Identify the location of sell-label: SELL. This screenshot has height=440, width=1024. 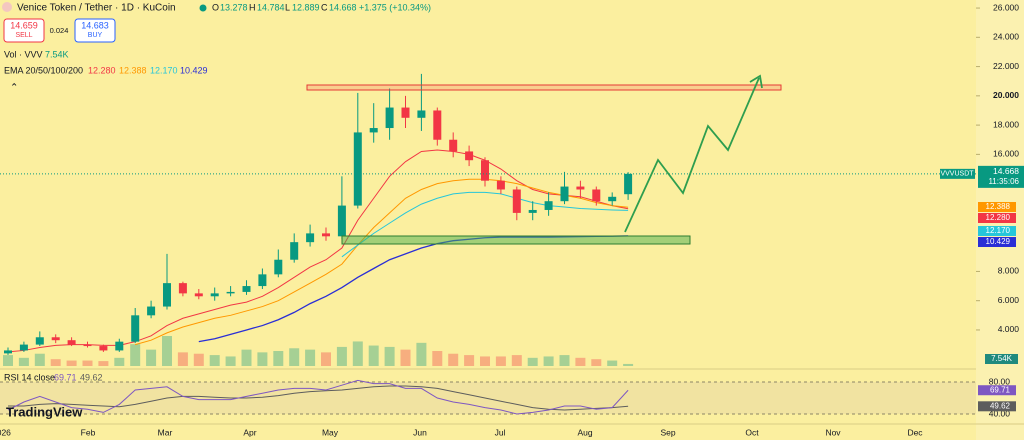
(23, 35).